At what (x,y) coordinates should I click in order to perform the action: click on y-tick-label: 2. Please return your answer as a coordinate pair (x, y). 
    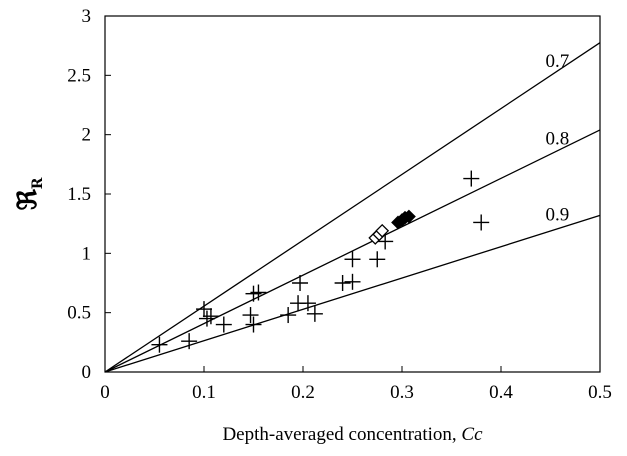
    Looking at the image, I should click on (87, 135).